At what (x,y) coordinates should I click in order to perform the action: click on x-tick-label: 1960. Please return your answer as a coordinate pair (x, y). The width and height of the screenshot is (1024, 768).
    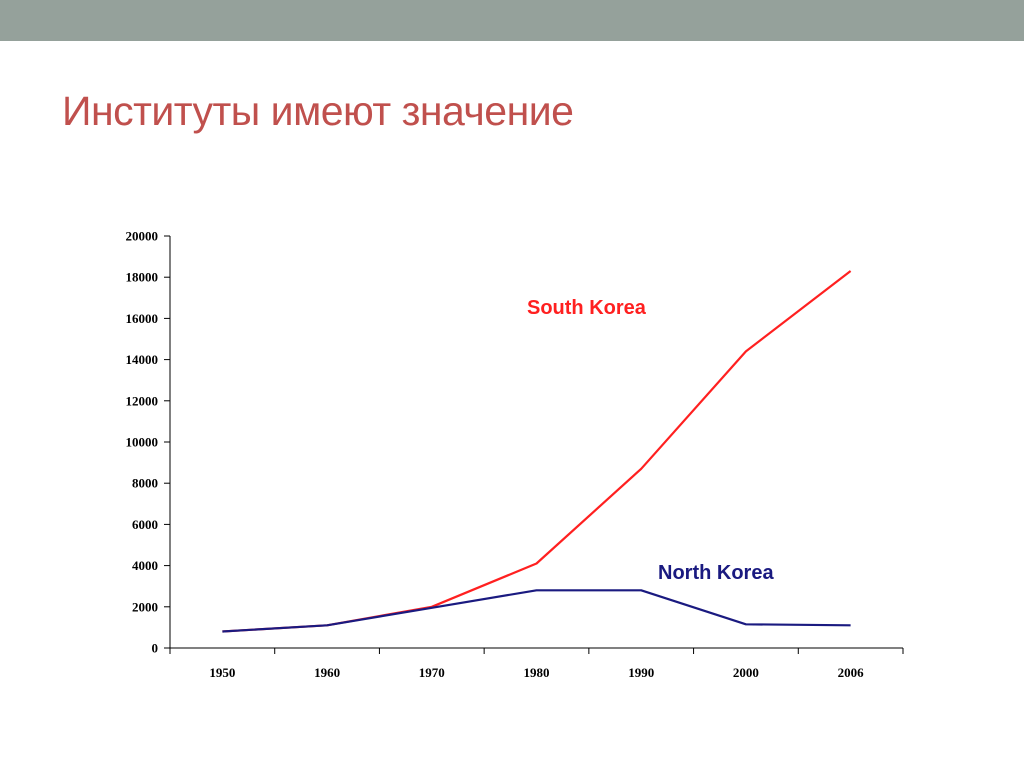
    Looking at the image, I should click on (327, 672).